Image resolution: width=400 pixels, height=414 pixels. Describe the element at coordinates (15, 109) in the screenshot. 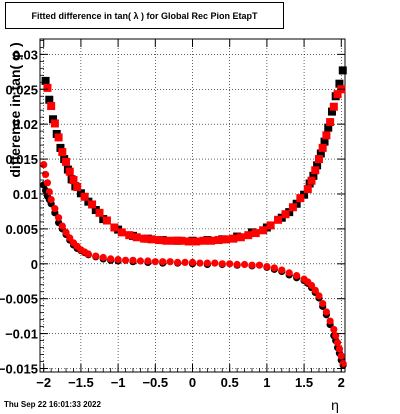

I see `y-axis-label: difference in tan( φ )` at that location.